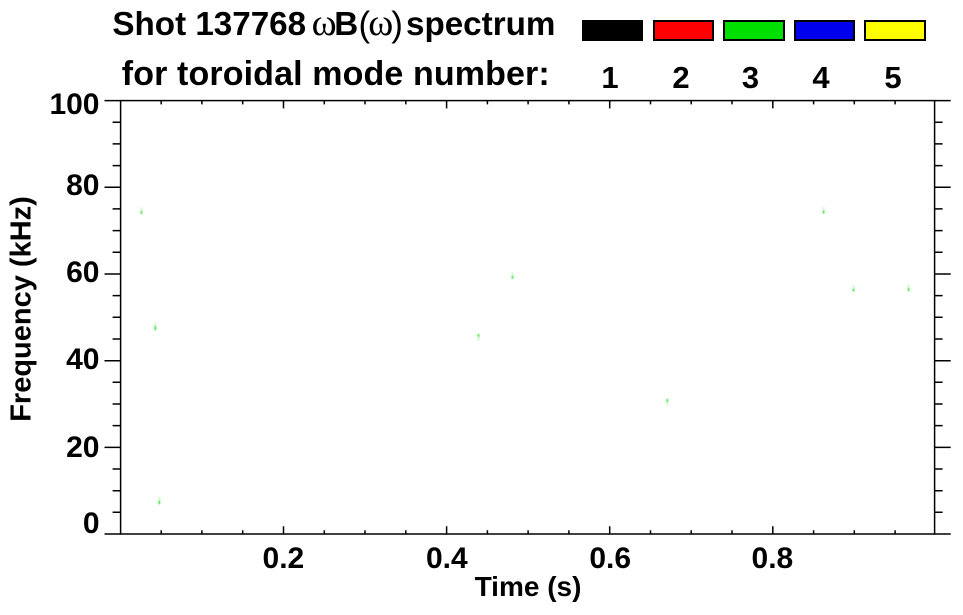  Describe the element at coordinates (346, 24) in the screenshot. I see `svg-text: B` at that location.